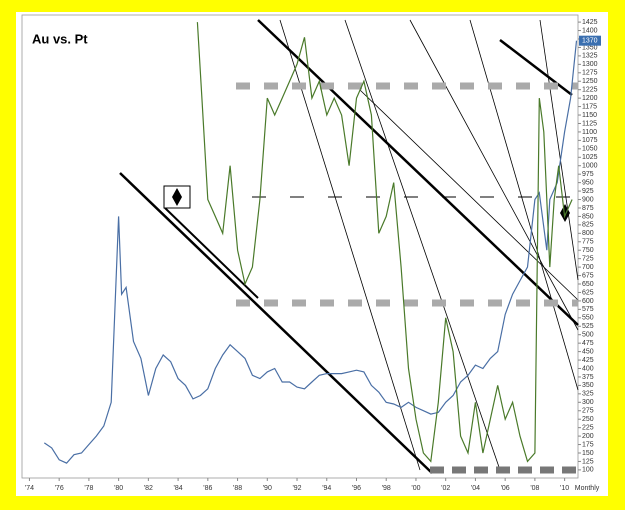  I want to click on y-tick-label: 950, so click(588, 182).